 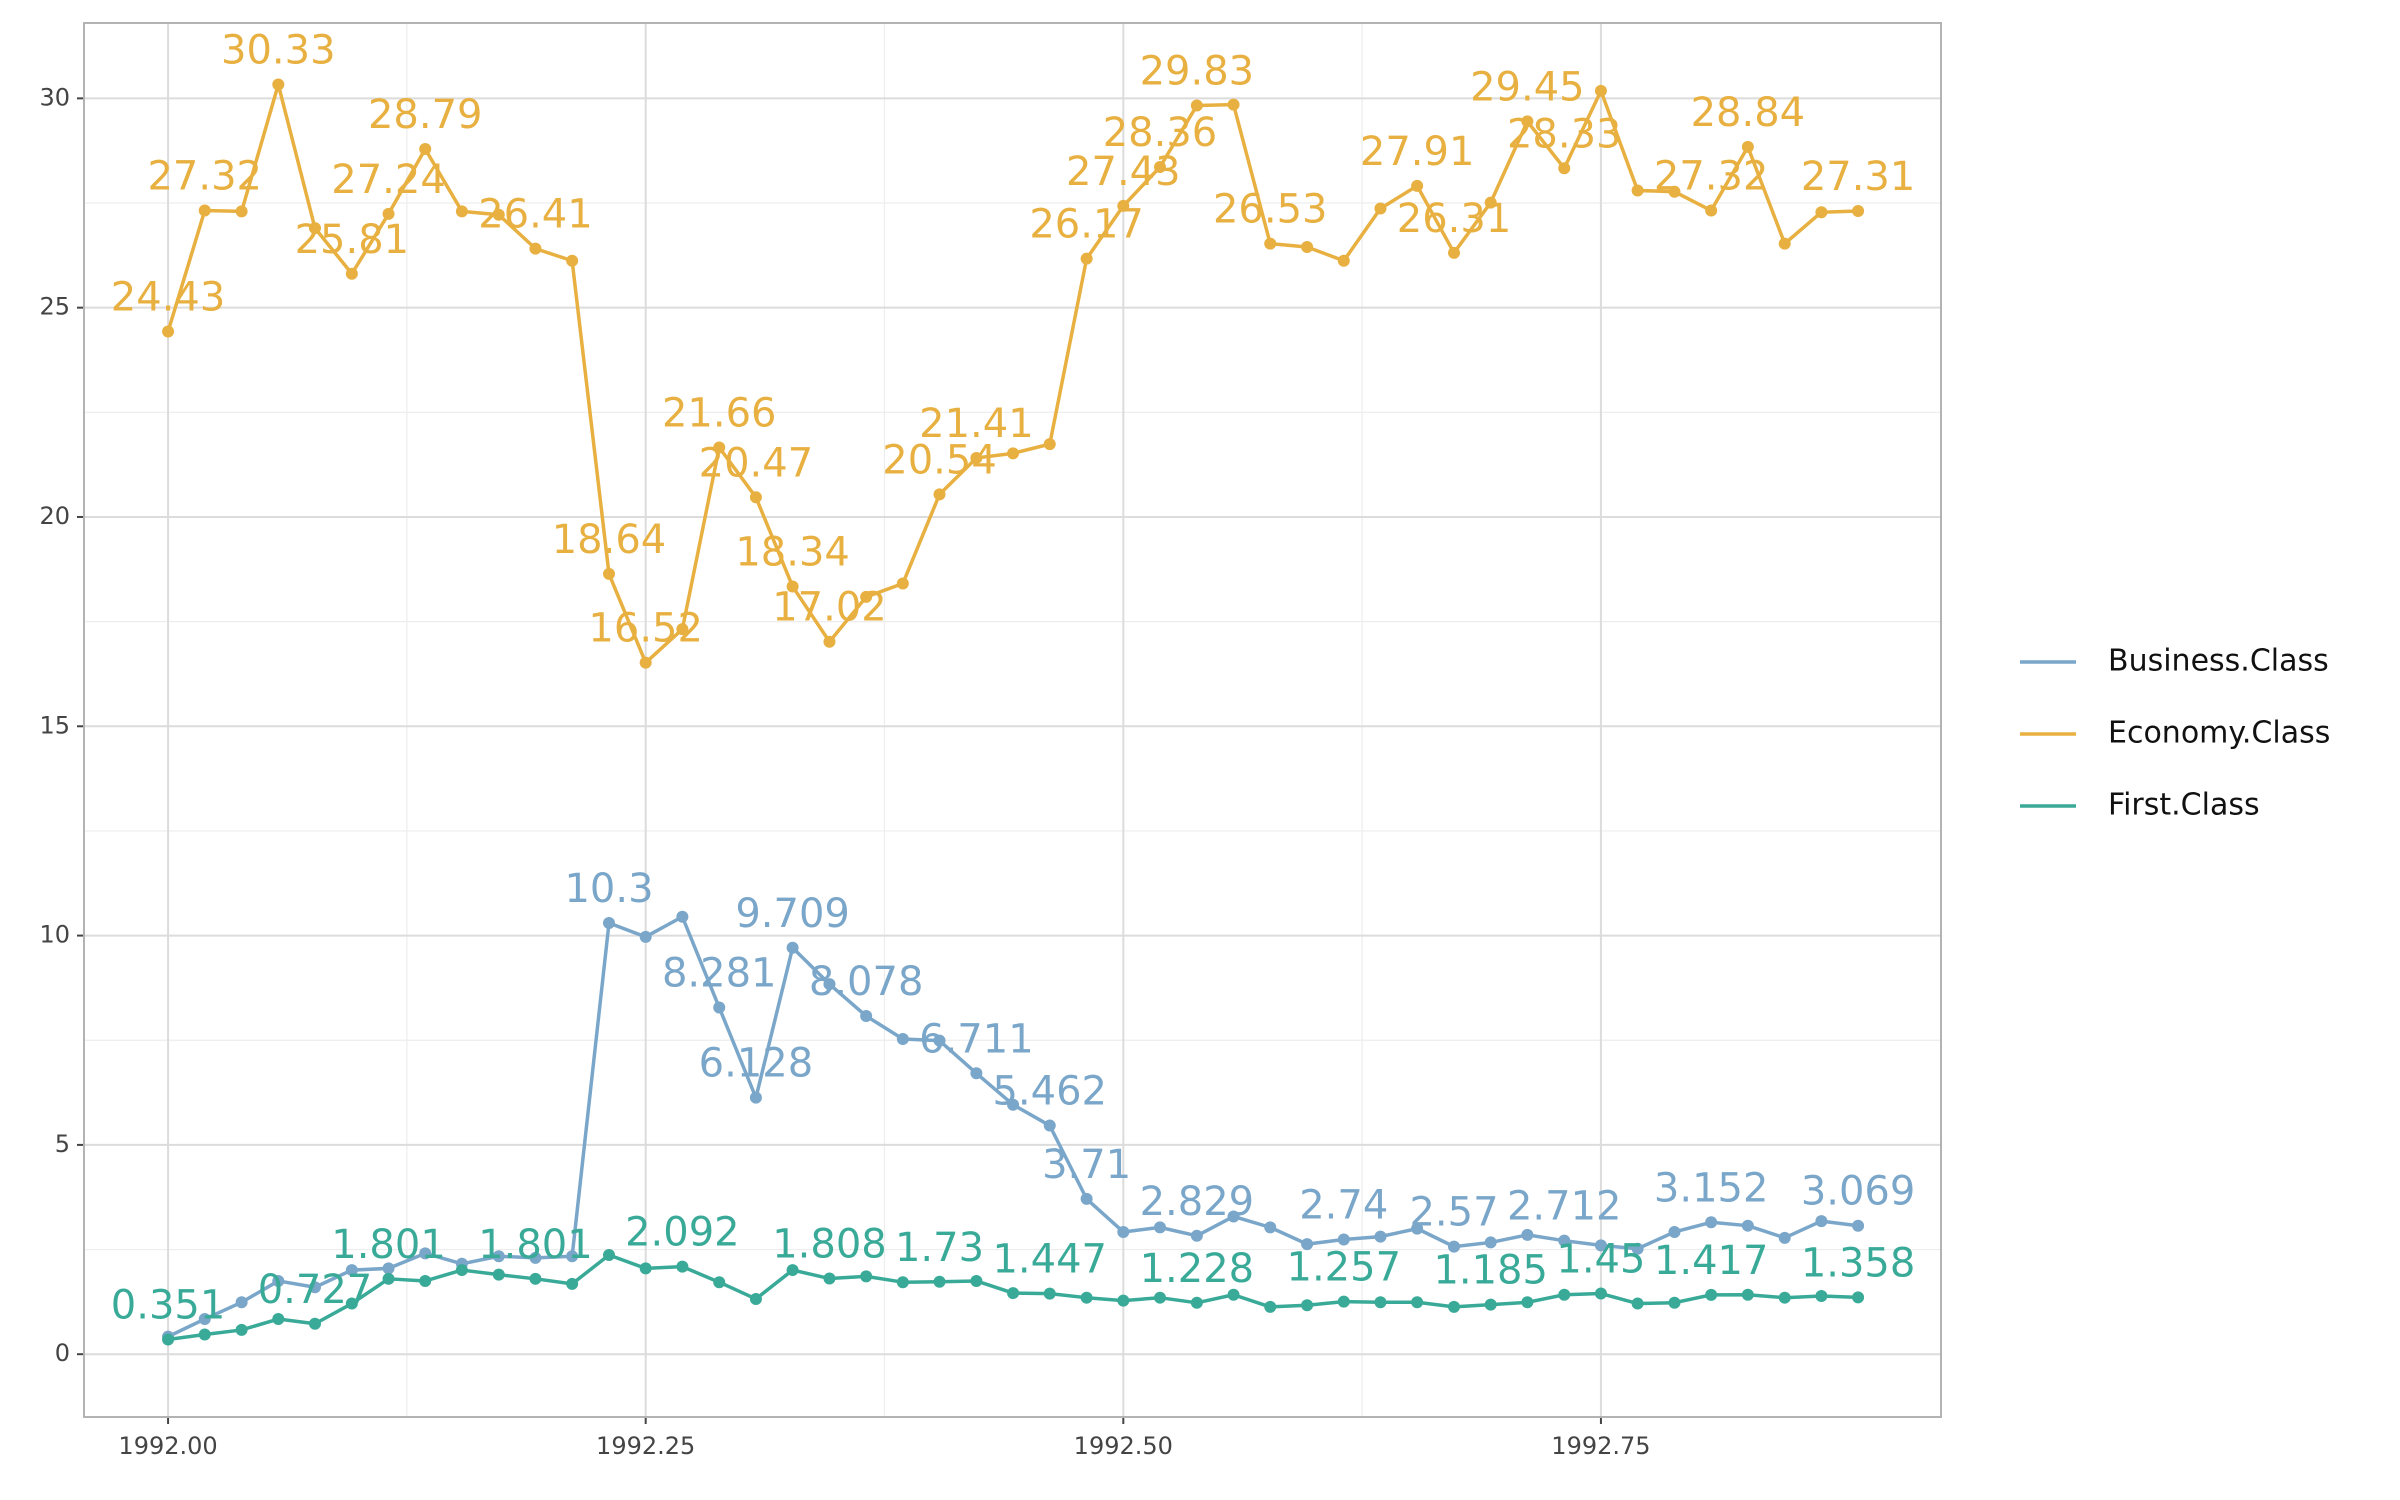 I want to click on data-label: 21.41, so click(x=976, y=424).